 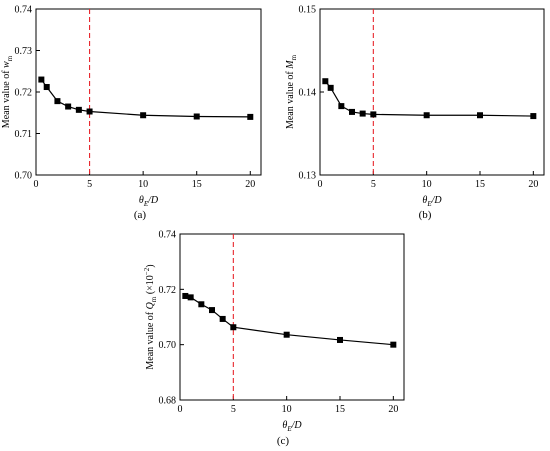 I want to click on y-axis-label-variable: w, so click(x=6, y=64).